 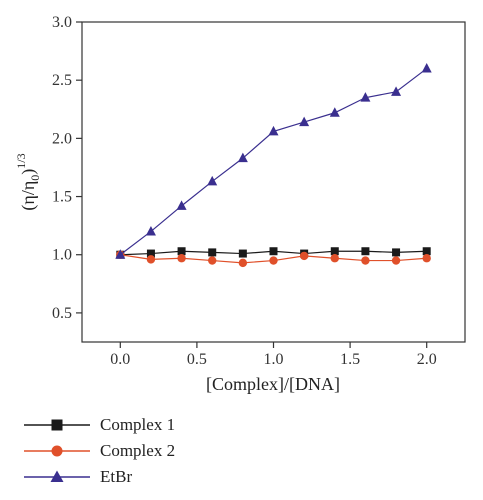 I want to click on y-tick-label: 2.0, so click(x=62, y=138).